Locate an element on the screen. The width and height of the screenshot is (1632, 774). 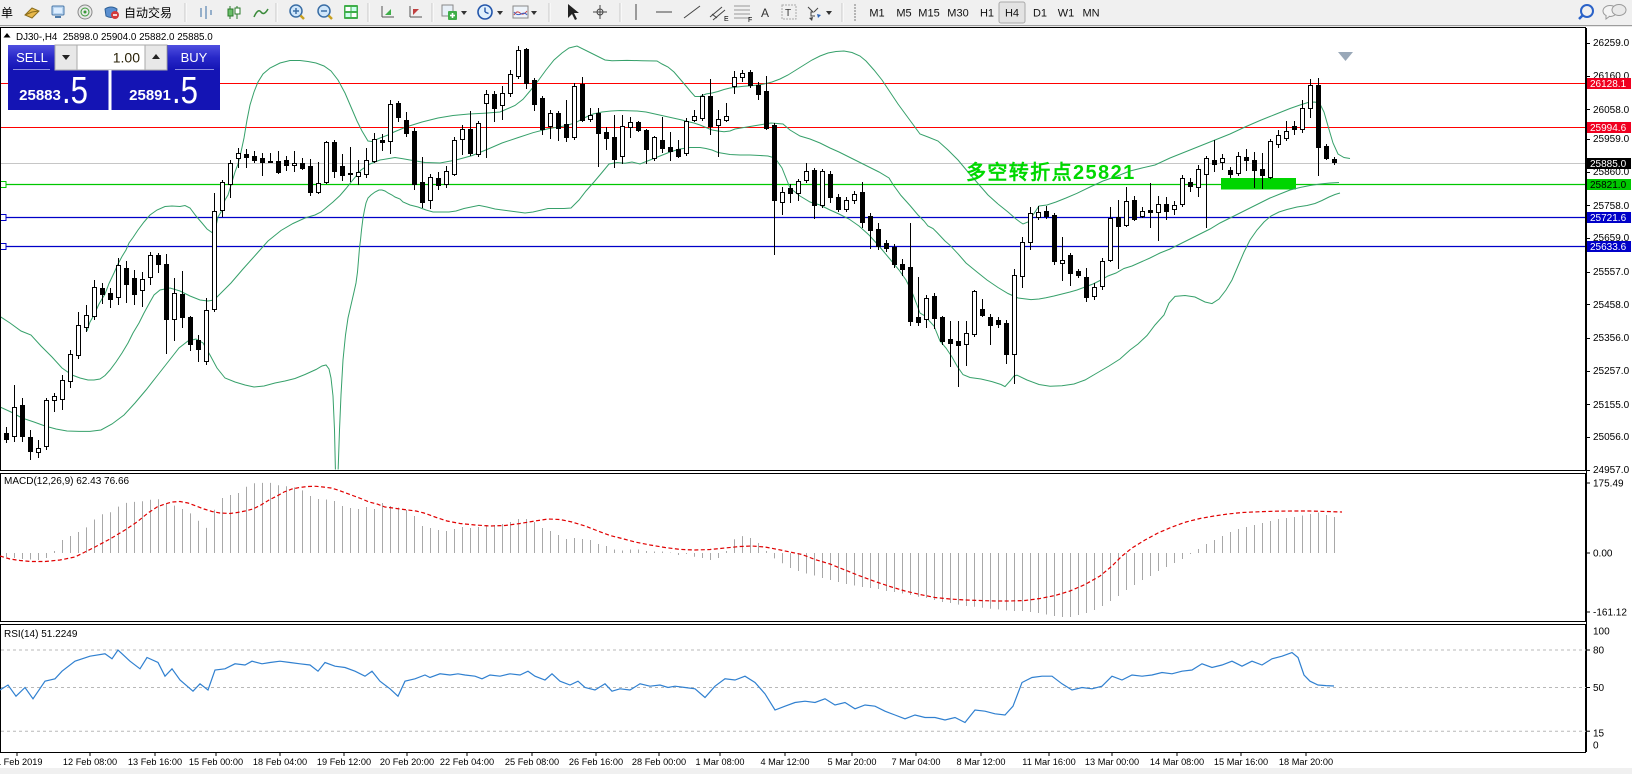
svg-text: 24957.0 is located at coordinates (1611, 470).